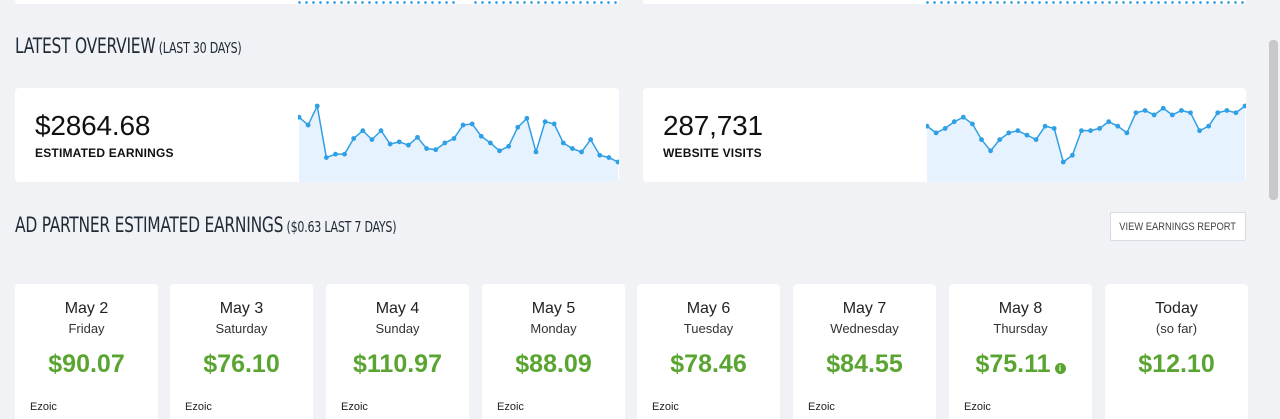 The height and width of the screenshot is (419, 1280). I want to click on day-card-1: May 3 Saturday $76.10 Ezoic, so click(241, 351).